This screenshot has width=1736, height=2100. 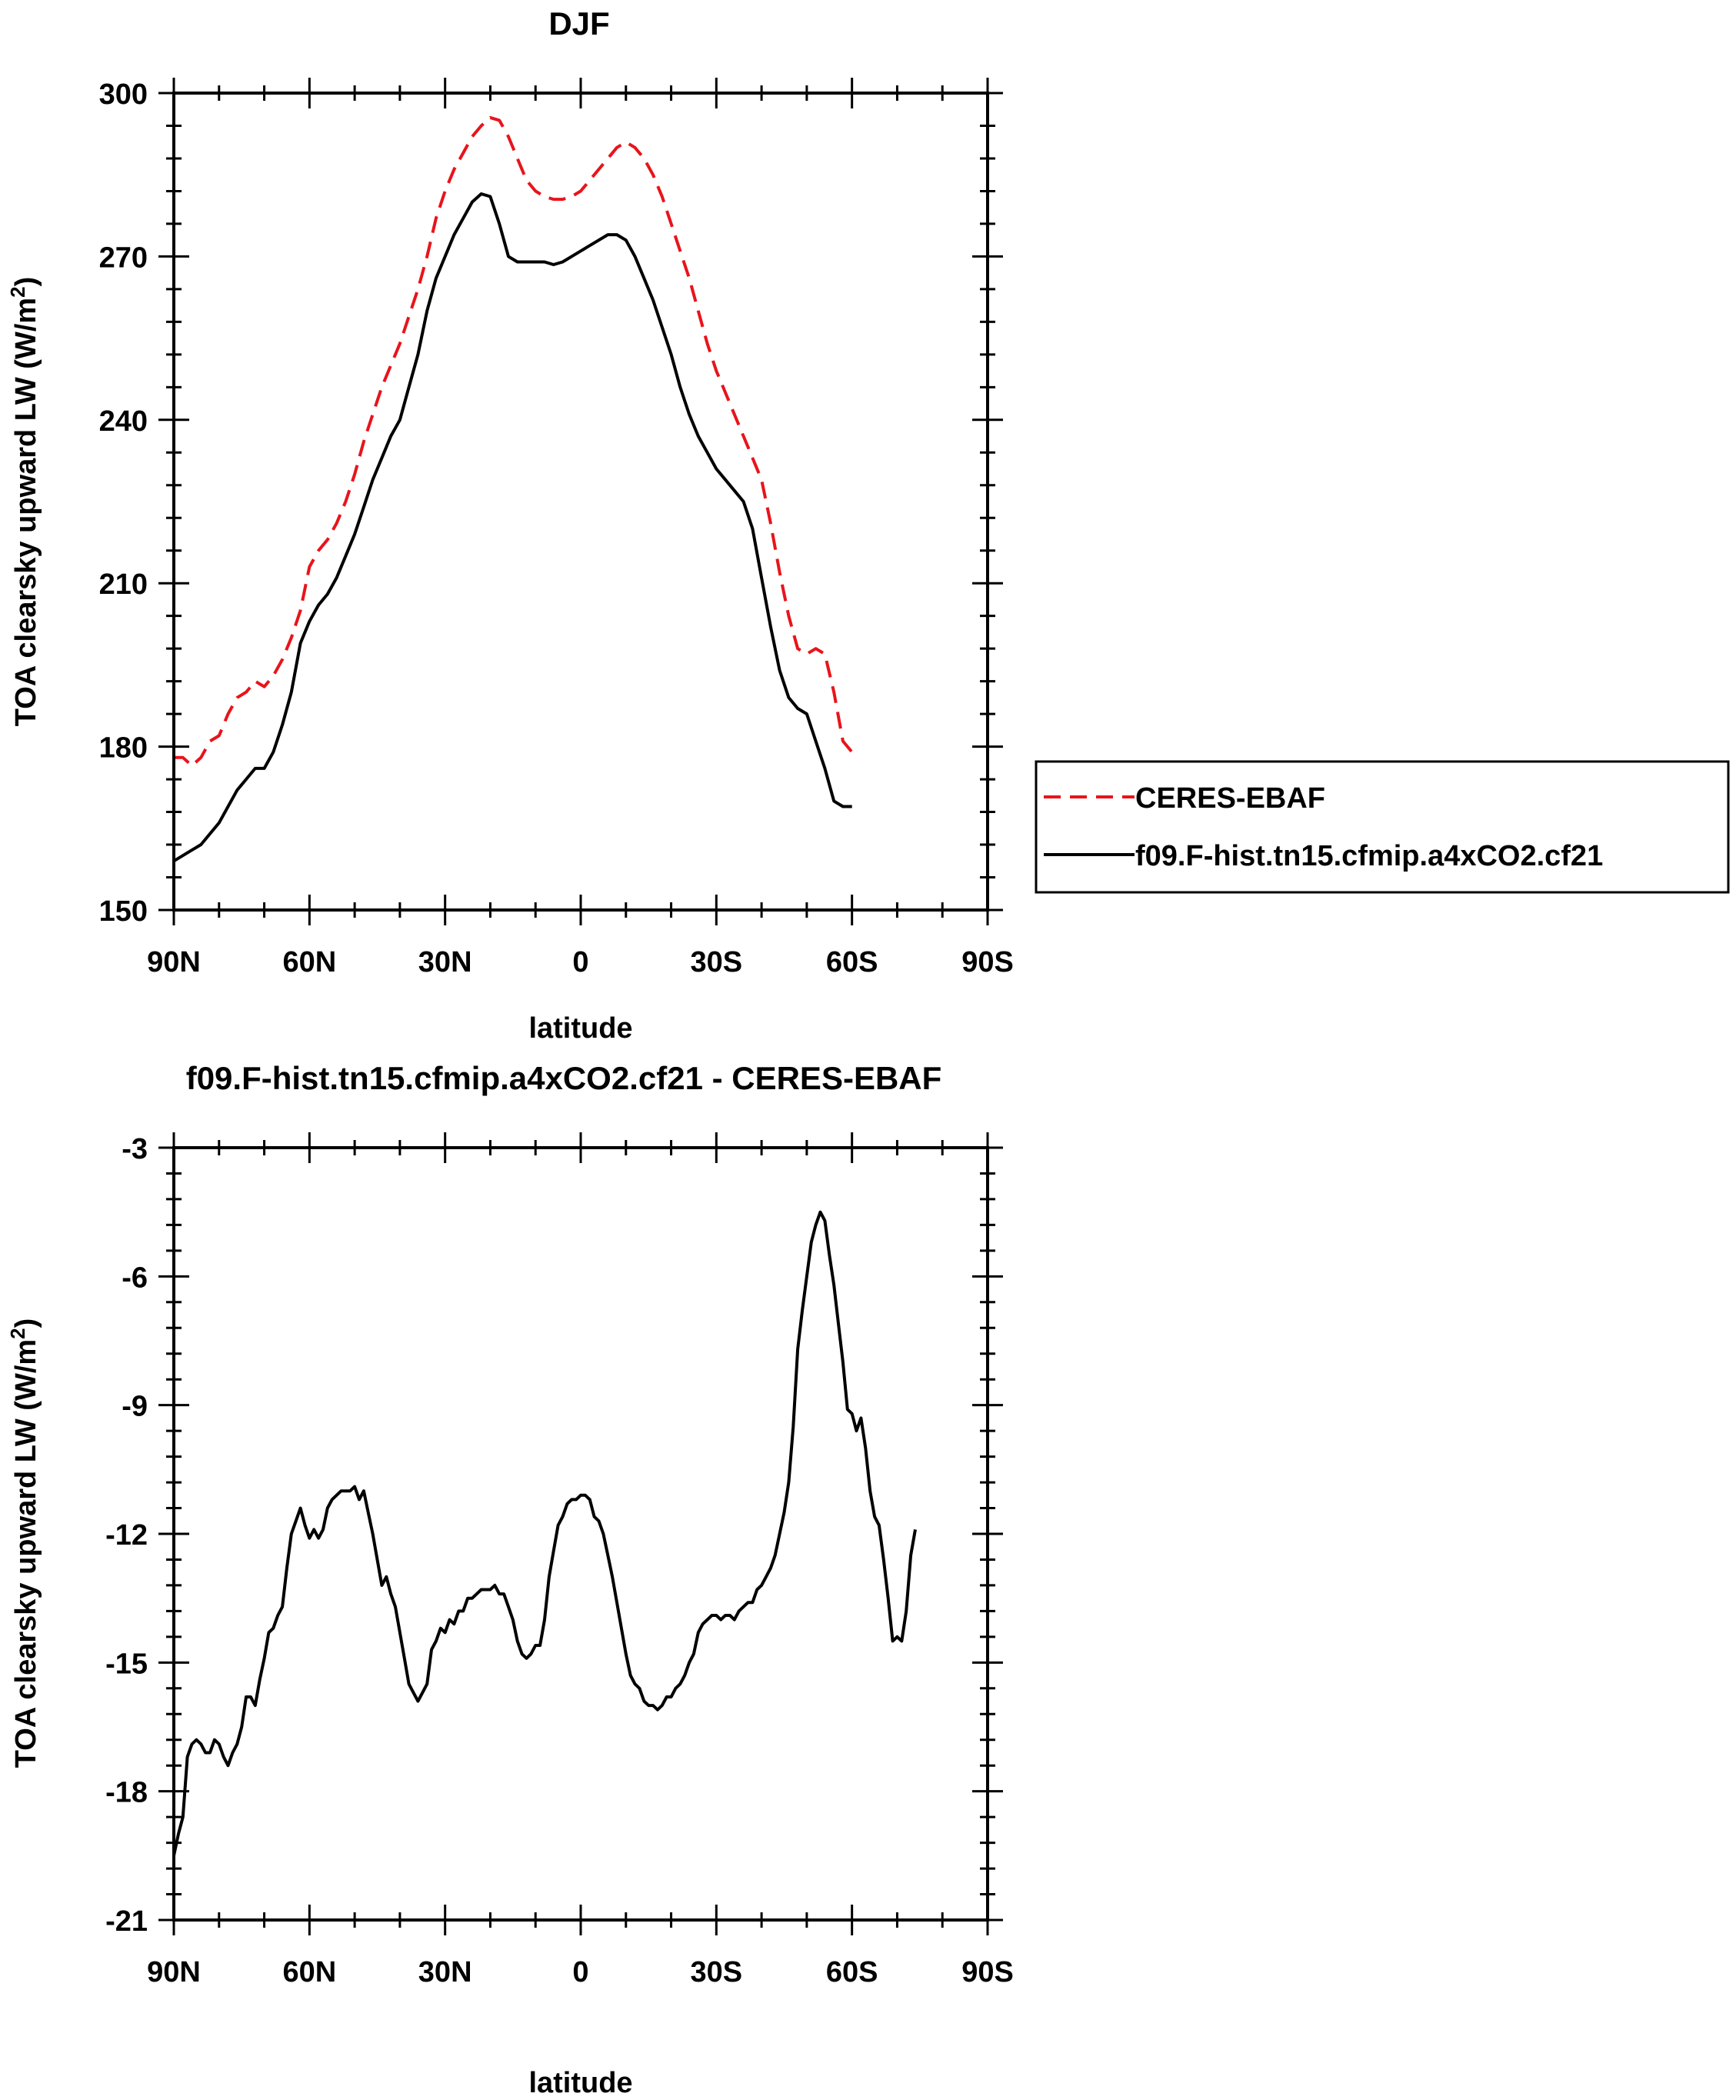 I want to click on bottom-y-tick-label: -6, so click(x=135, y=1278).